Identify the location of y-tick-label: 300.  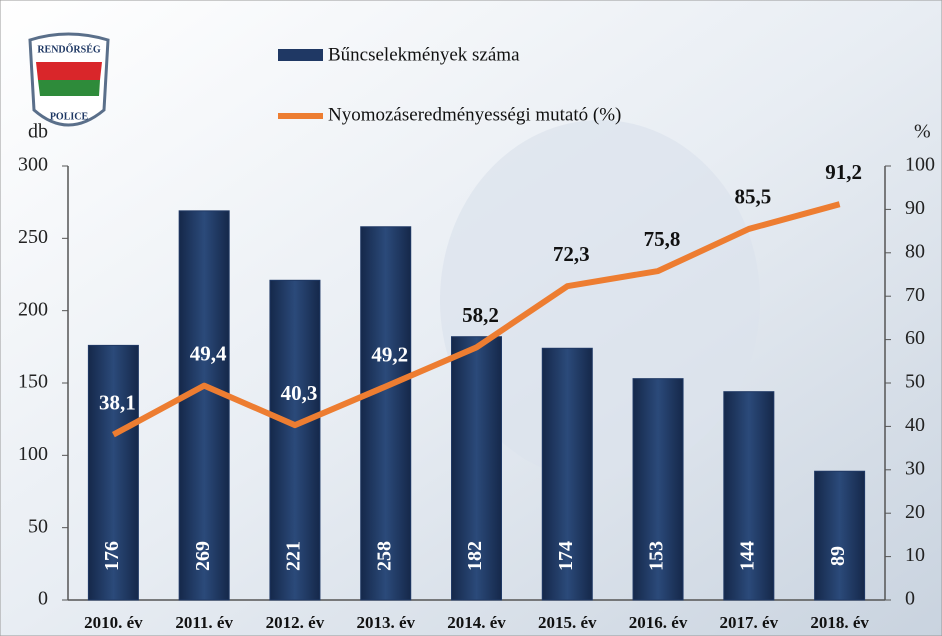
(33, 165).